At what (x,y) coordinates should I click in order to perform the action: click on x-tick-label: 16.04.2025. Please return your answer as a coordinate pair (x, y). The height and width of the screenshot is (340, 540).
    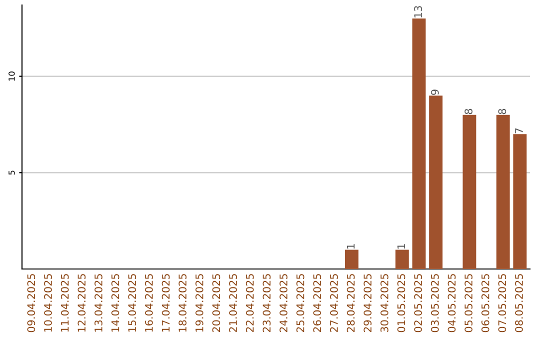
    Looking at the image, I should click on (148, 303).